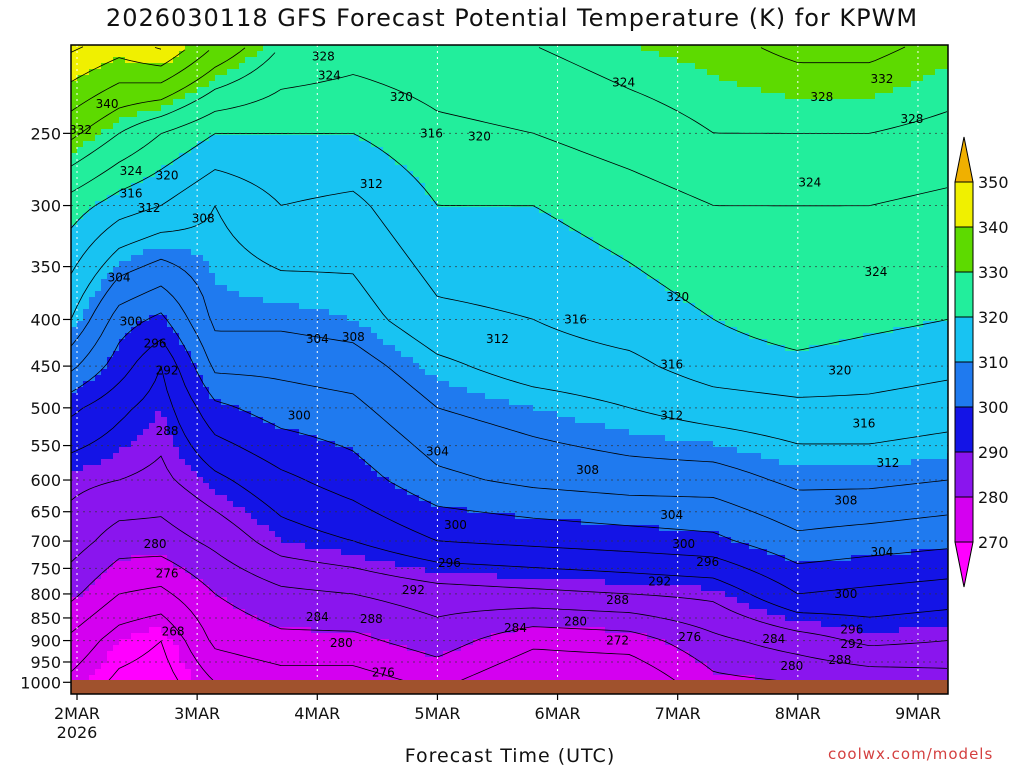 The width and height of the screenshot is (1024, 768). Describe the element at coordinates (182, 468) in the screenshot. I see `field-cell-2032` at that location.